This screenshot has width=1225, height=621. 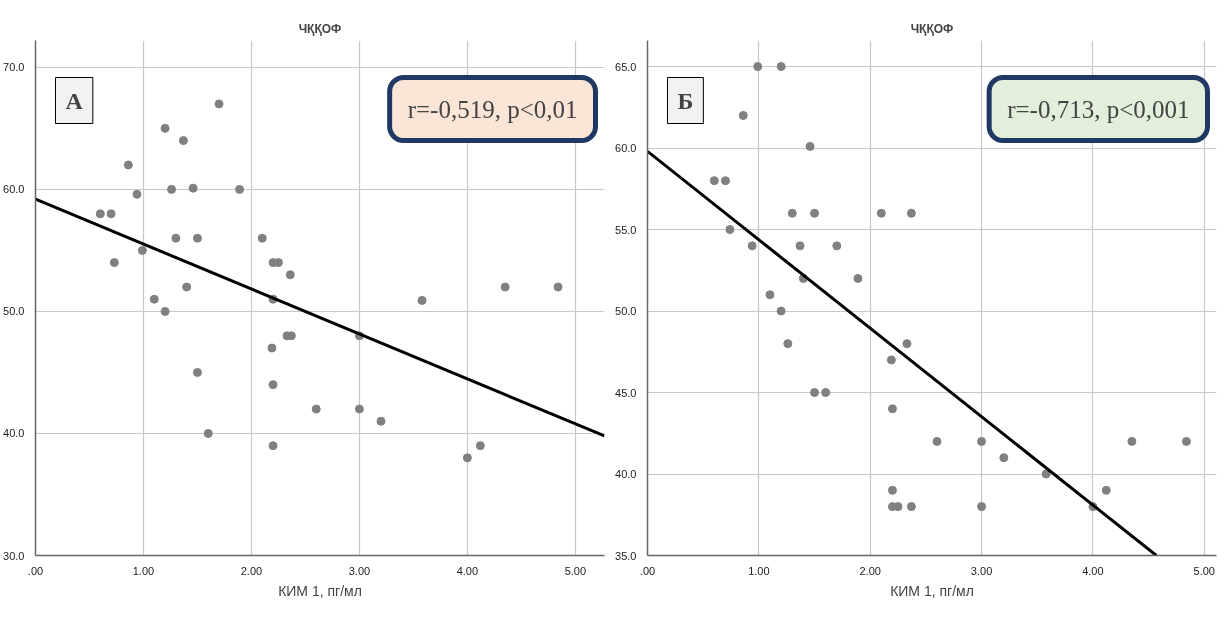 I want to click on y-tick-label: 55.0, so click(x=626, y=229).